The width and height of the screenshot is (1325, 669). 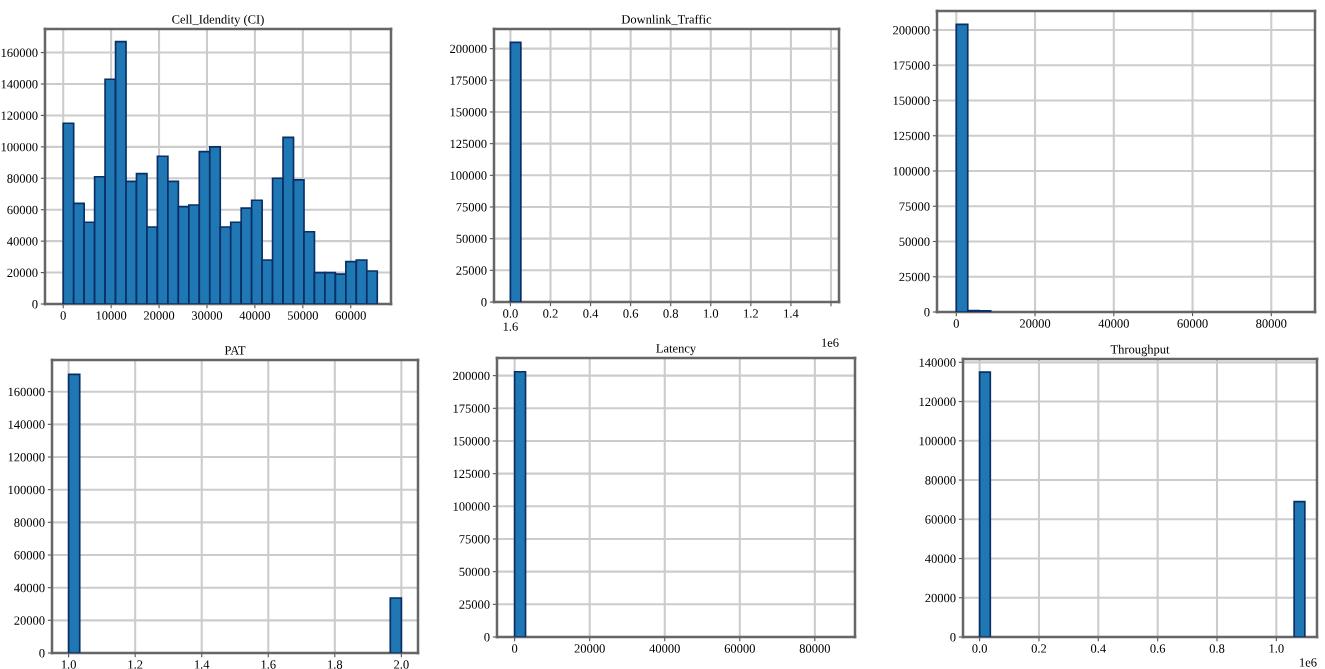 I want to click on x-tick-label: 50000, so click(x=302, y=315).